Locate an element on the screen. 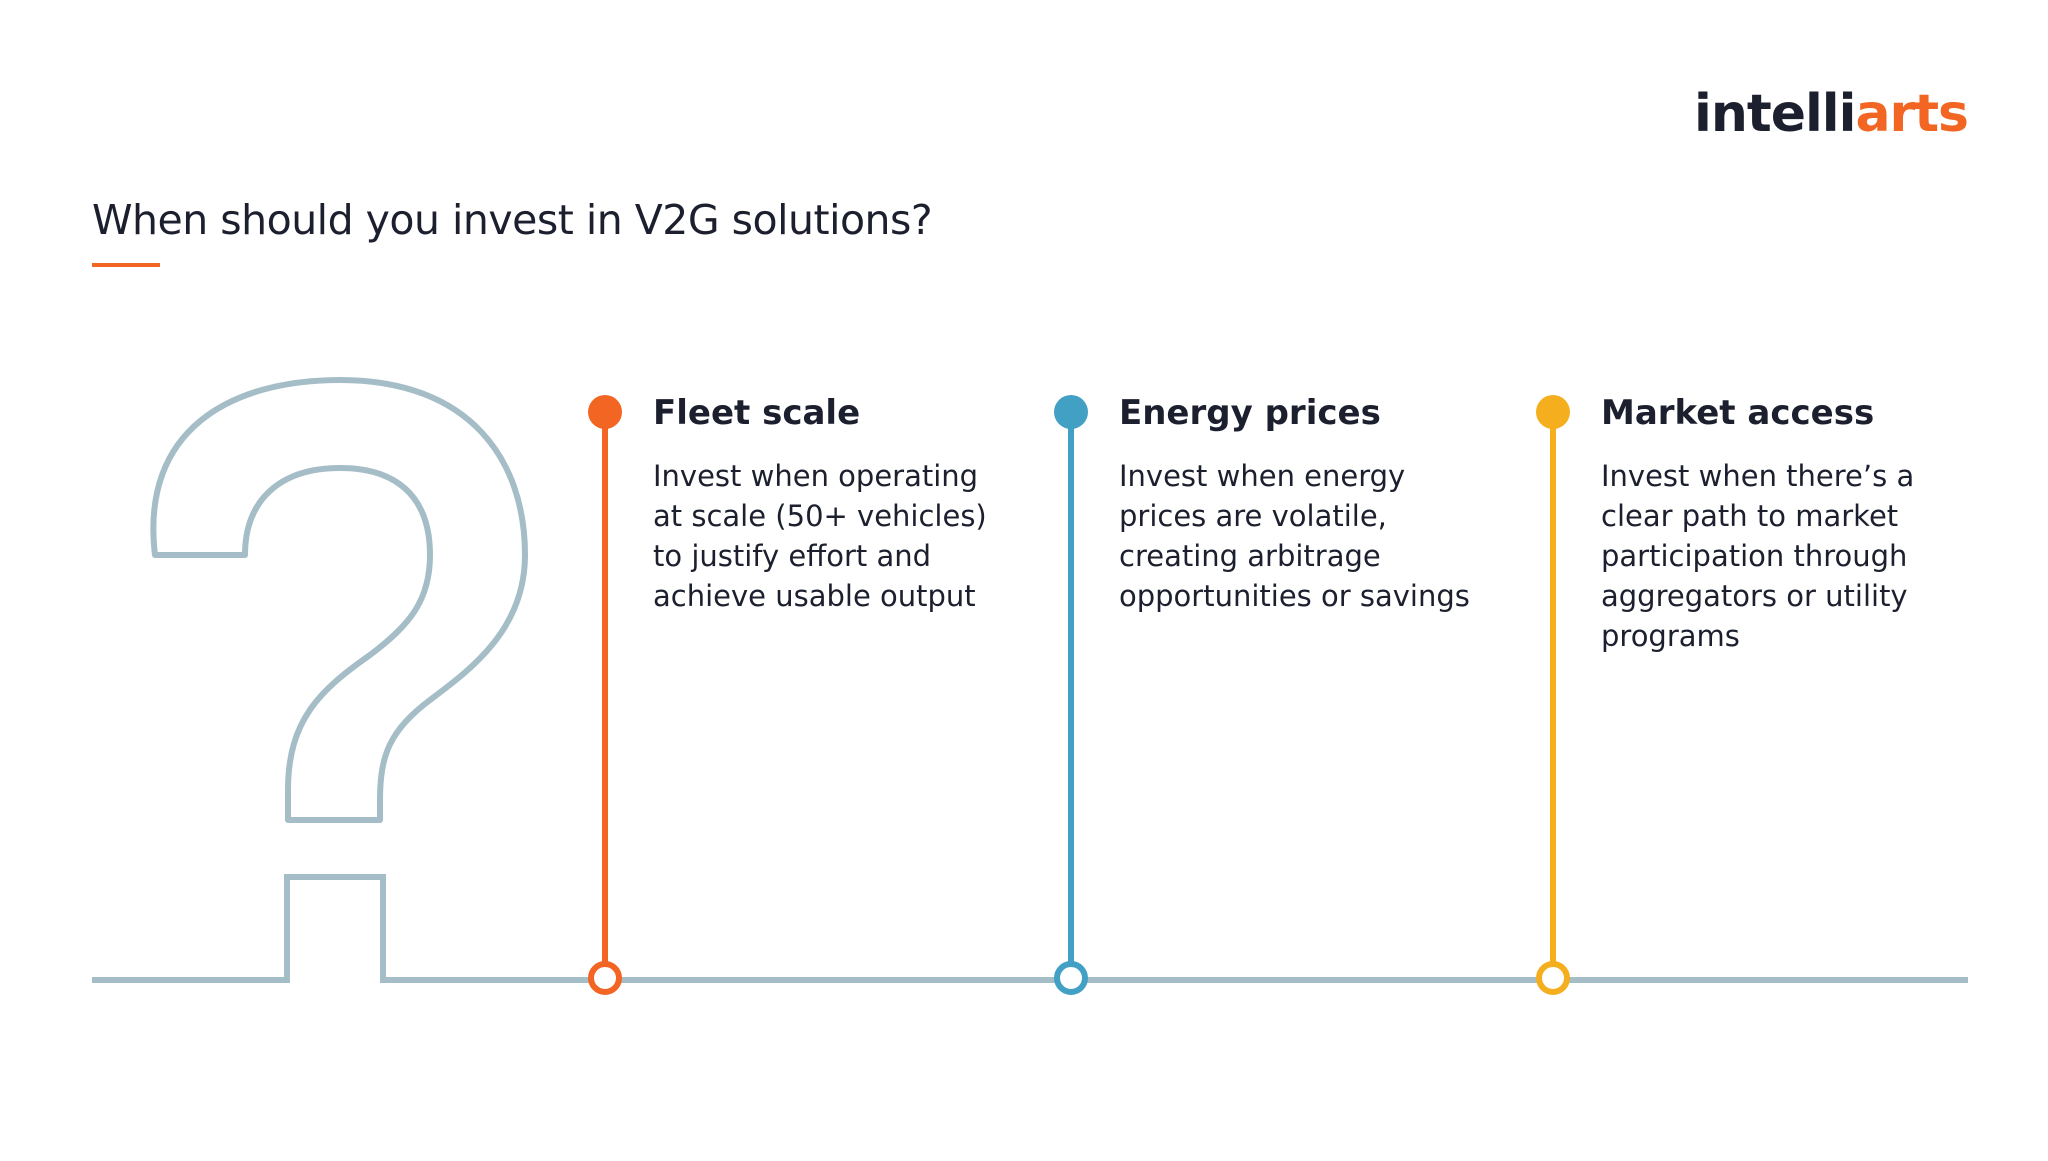 The height and width of the screenshot is (1161, 2048). title-underline is located at coordinates (126, 265).